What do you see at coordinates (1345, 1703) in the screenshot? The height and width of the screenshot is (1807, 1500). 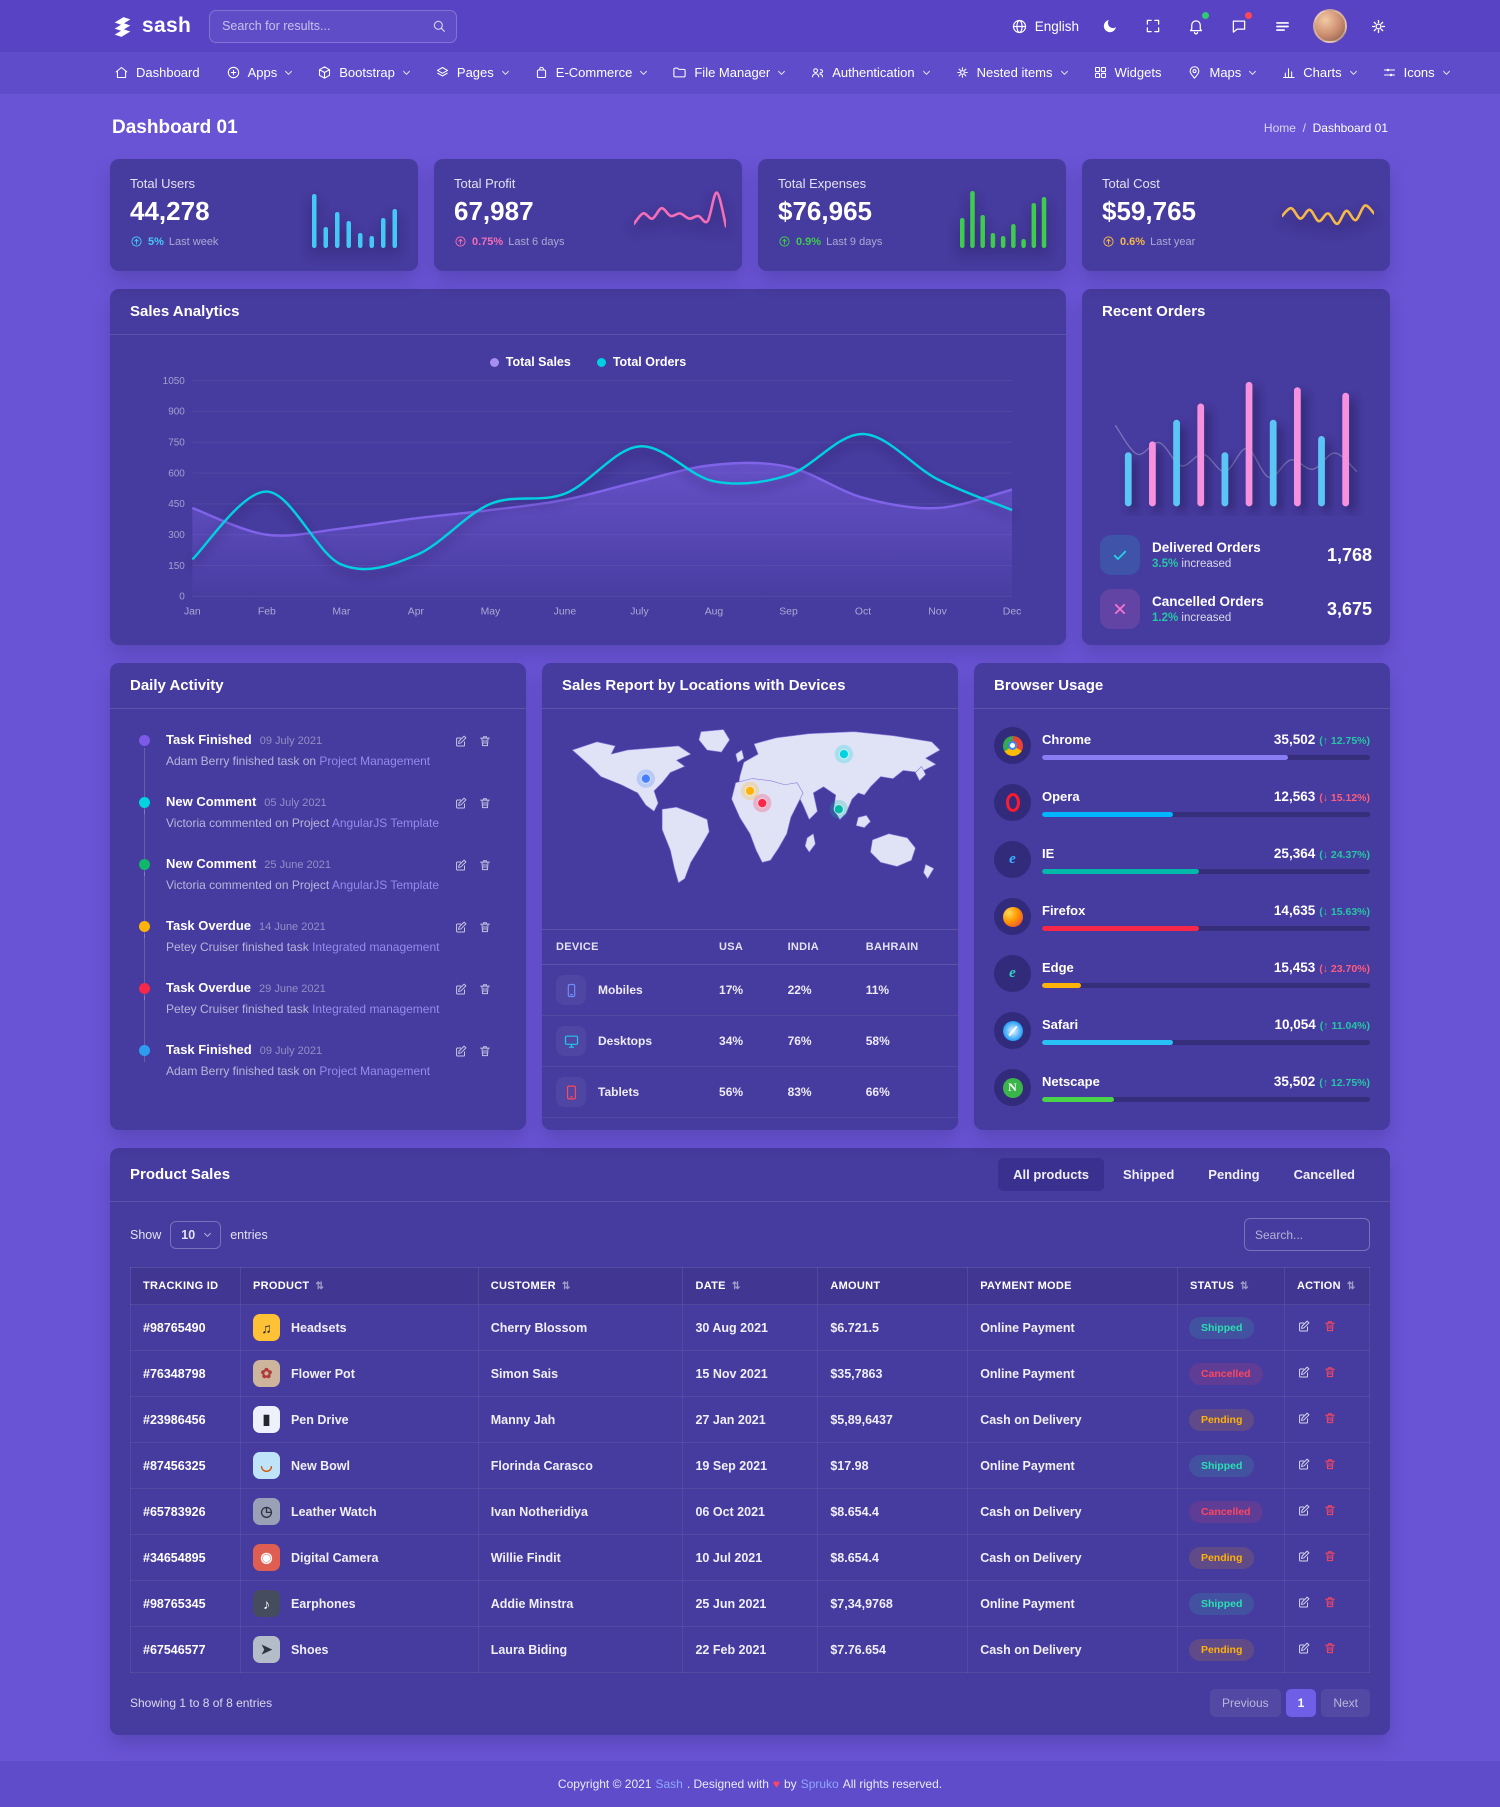 I see `pagination-next: Next` at bounding box center [1345, 1703].